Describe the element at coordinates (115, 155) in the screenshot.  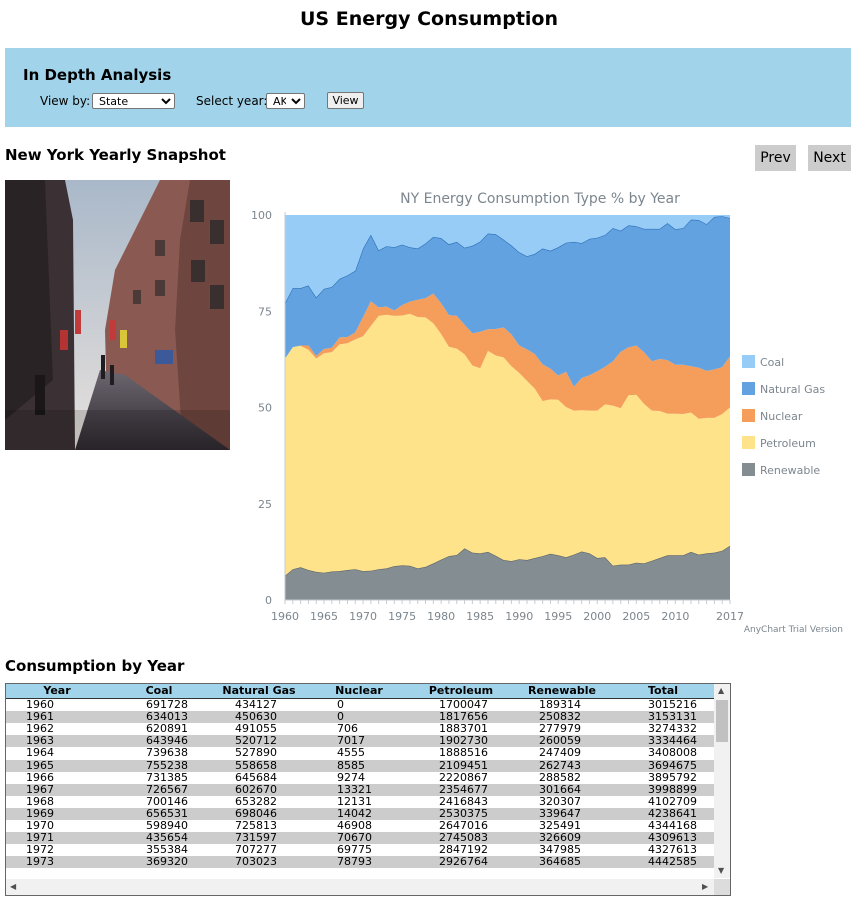
I see `snapshot-title: New York Yearly Snapshot` at that location.